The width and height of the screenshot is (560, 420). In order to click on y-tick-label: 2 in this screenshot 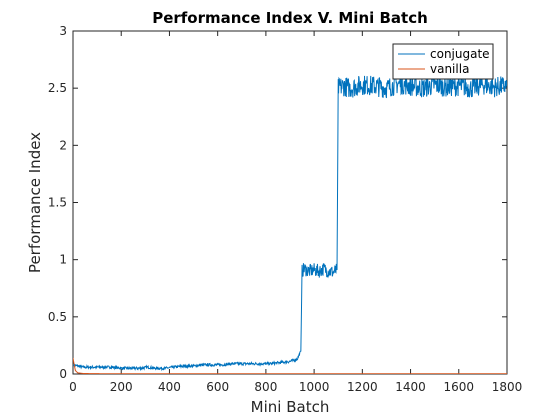, I will do `click(63, 145)`.